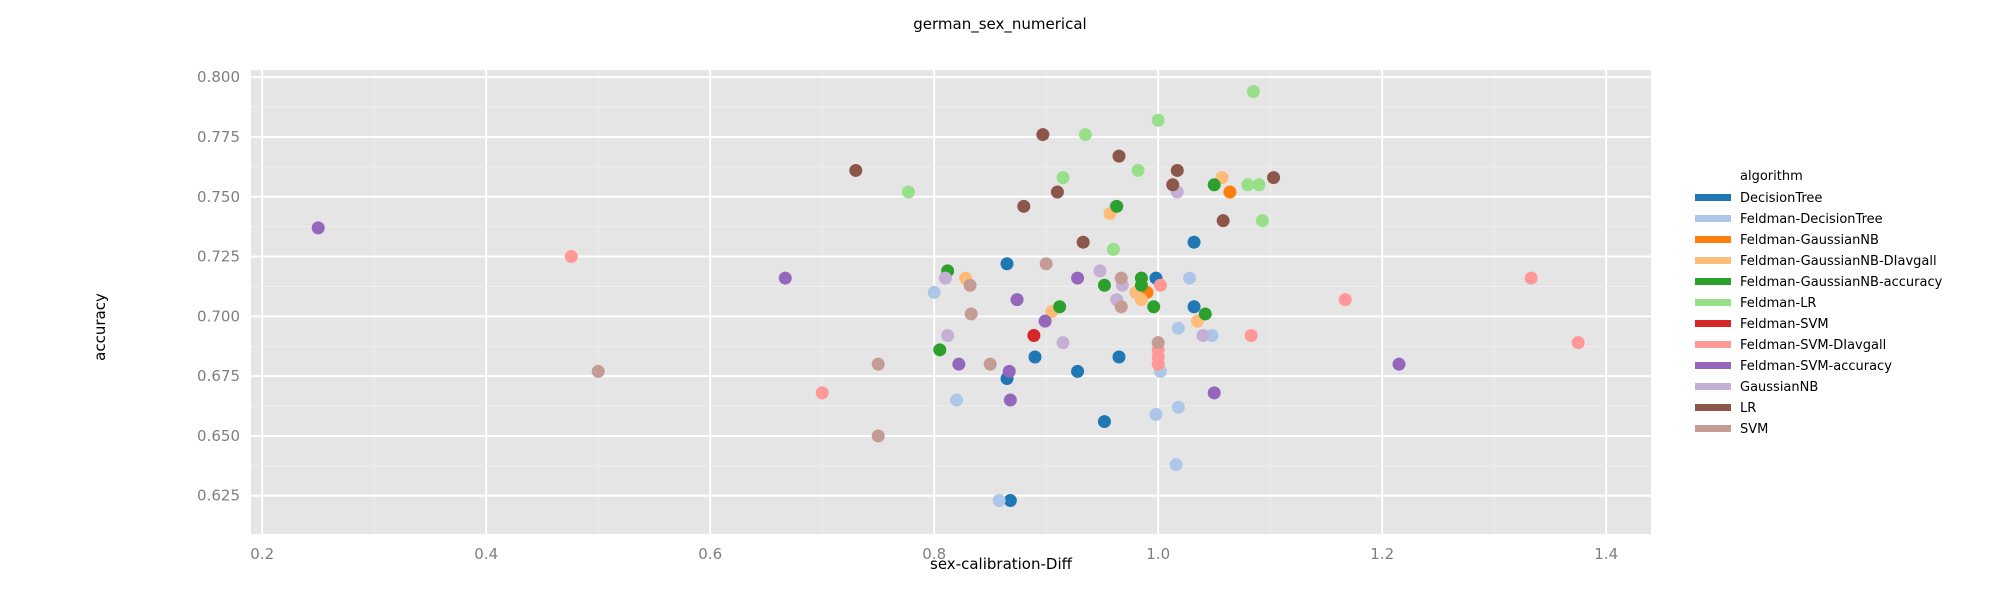 Image resolution: width=2000 pixels, height=600 pixels. What do you see at coordinates (1784, 324) in the screenshot?
I see `legend-label: Feldman-SVM` at bounding box center [1784, 324].